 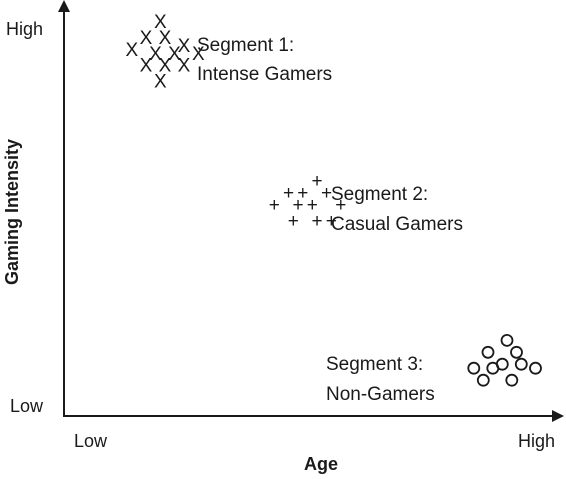 What do you see at coordinates (512, 380) in the screenshot?
I see `segment-3-point-10-o-mark` at bounding box center [512, 380].